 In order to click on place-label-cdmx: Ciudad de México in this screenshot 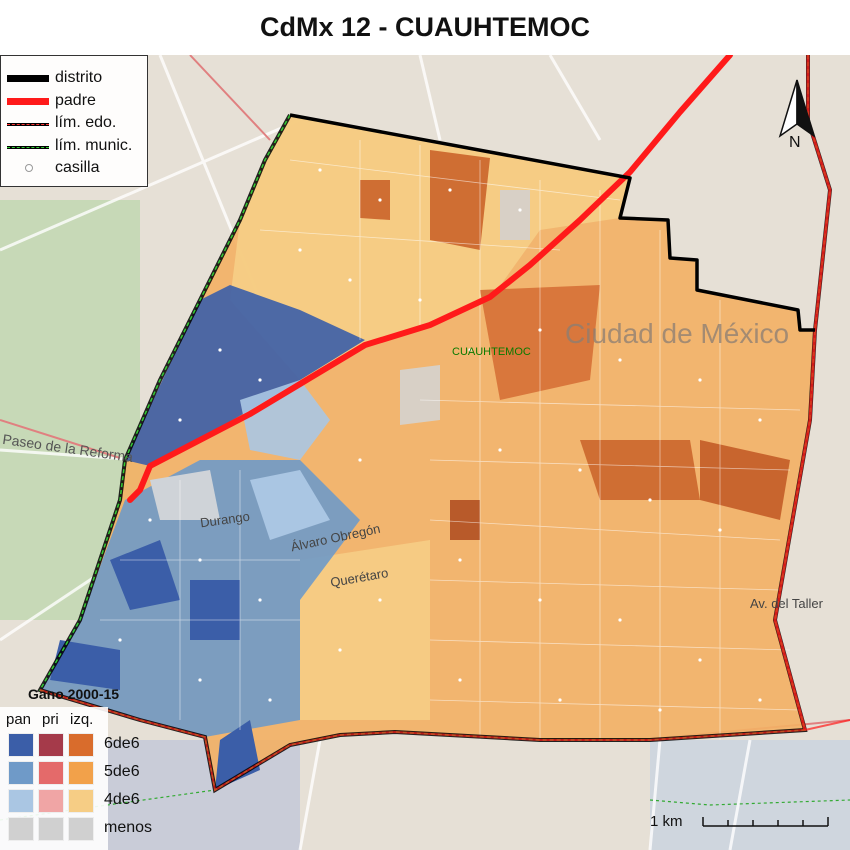, I will do `click(677, 333)`.